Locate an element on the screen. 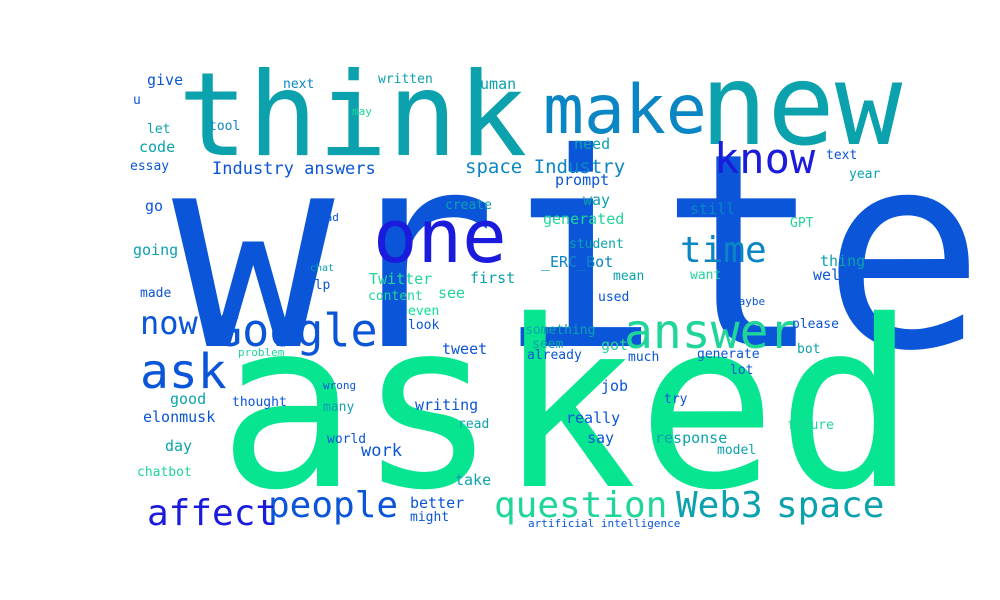 Image resolution: width=1000 pixels, height=600 pixels. word-content: content is located at coordinates (395, 296).